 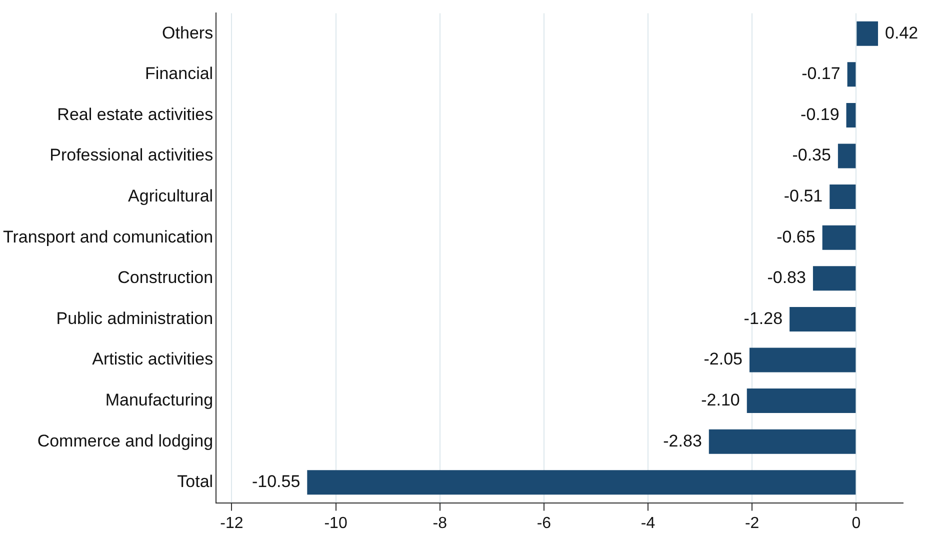 What do you see at coordinates (336, 523) in the screenshot?
I see `x-tick-label: -10` at bounding box center [336, 523].